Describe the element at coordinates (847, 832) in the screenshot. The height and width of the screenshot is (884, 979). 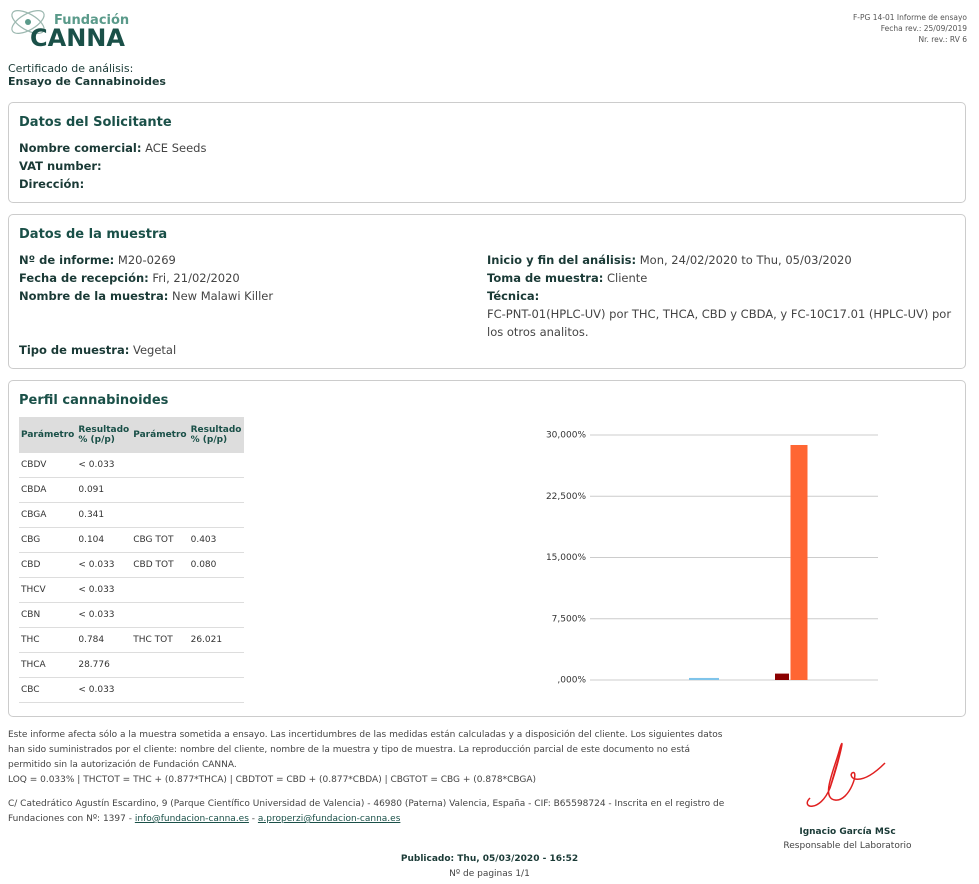
I see `signer: Ignacio García MSc` at that location.